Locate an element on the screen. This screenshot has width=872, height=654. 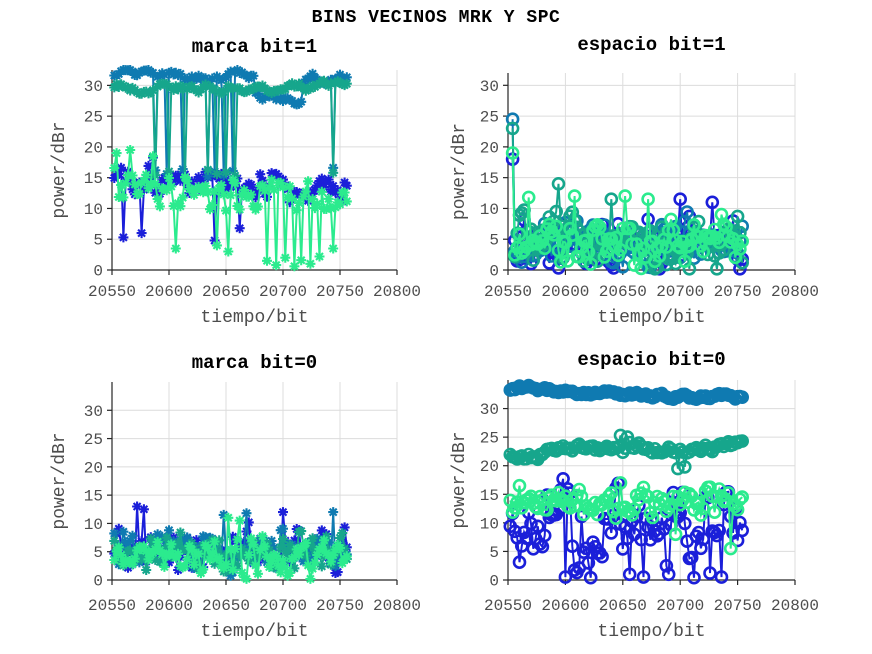
series-steel-blue is located at coordinates (626, 392).